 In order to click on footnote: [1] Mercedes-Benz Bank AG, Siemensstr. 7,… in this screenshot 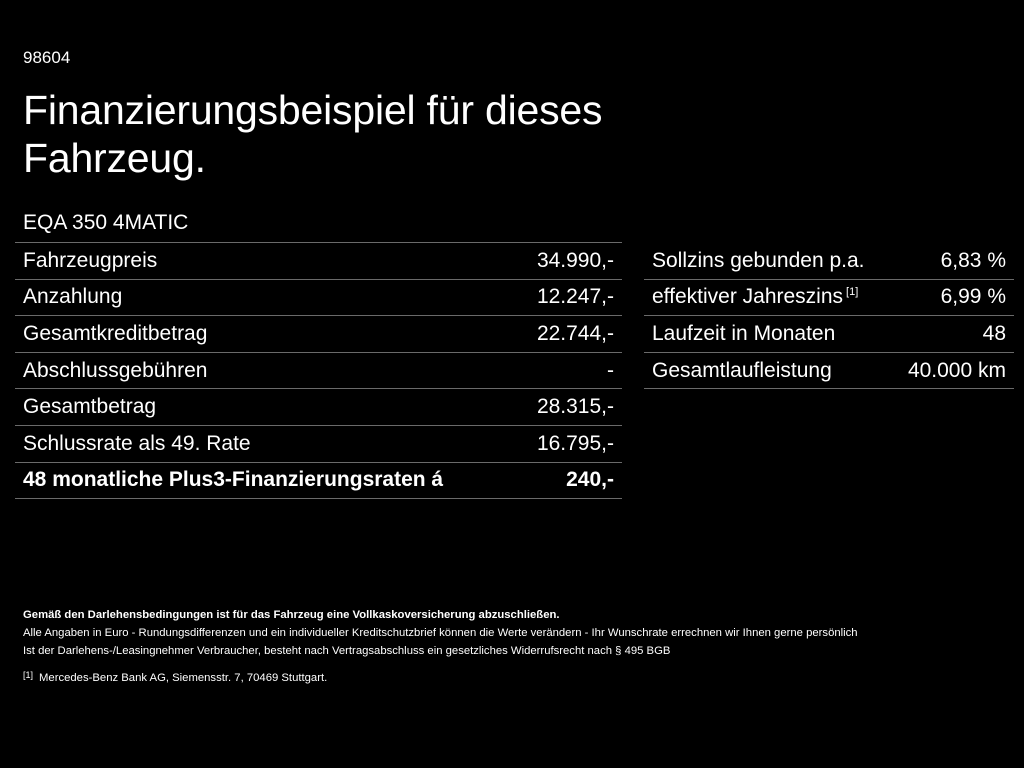, I will do `click(440, 676)`.